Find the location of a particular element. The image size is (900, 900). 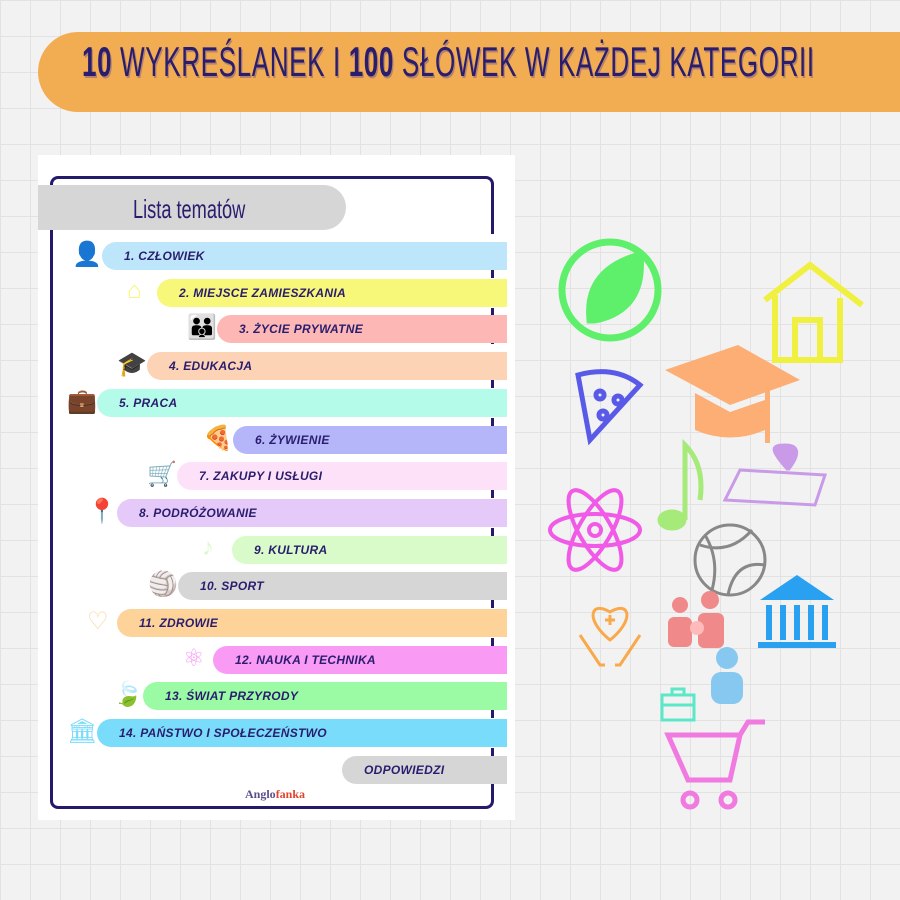

topic-item: 10. SPORT is located at coordinates (342, 586).